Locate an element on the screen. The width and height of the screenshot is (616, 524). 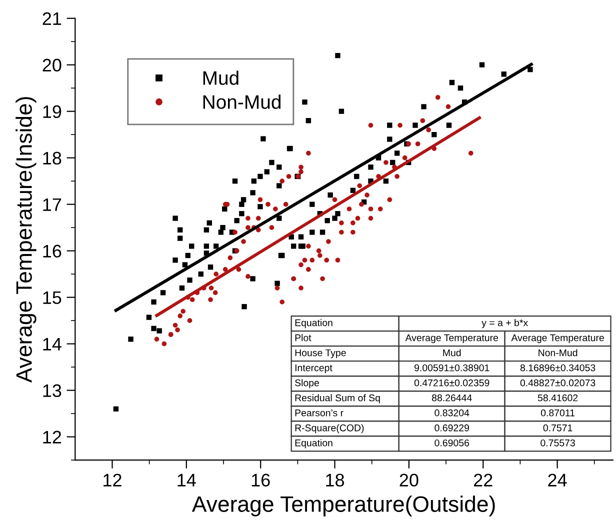
y-tick-label: 12 is located at coordinates (52, 437).